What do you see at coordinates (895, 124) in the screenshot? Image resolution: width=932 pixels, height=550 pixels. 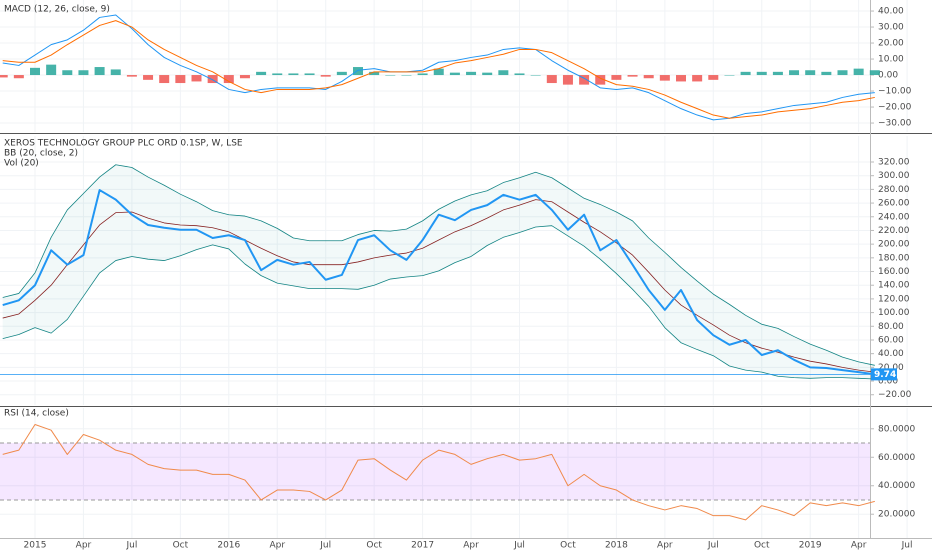 I see `y-tick-label: −30.00` at bounding box center [895, 124].